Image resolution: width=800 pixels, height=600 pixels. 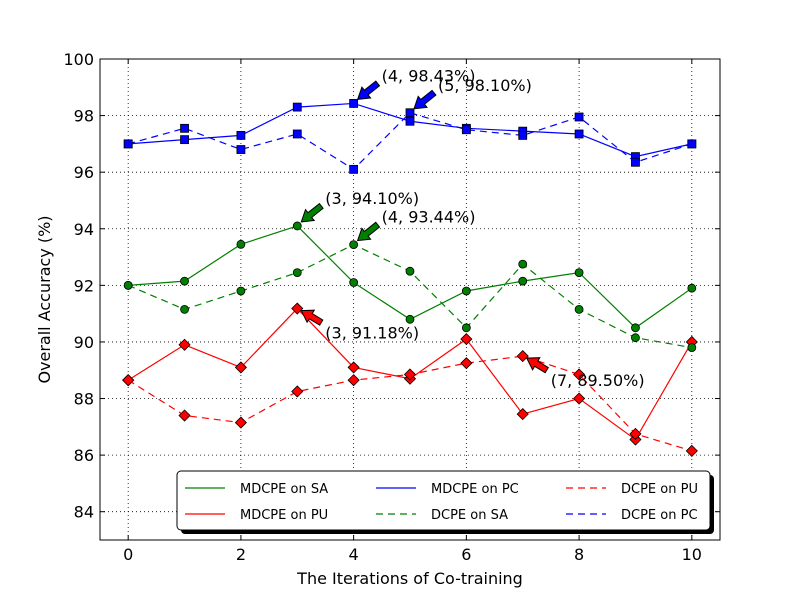 I want to click on annotation: (5, 98.10%), so click(x=472, y=93).